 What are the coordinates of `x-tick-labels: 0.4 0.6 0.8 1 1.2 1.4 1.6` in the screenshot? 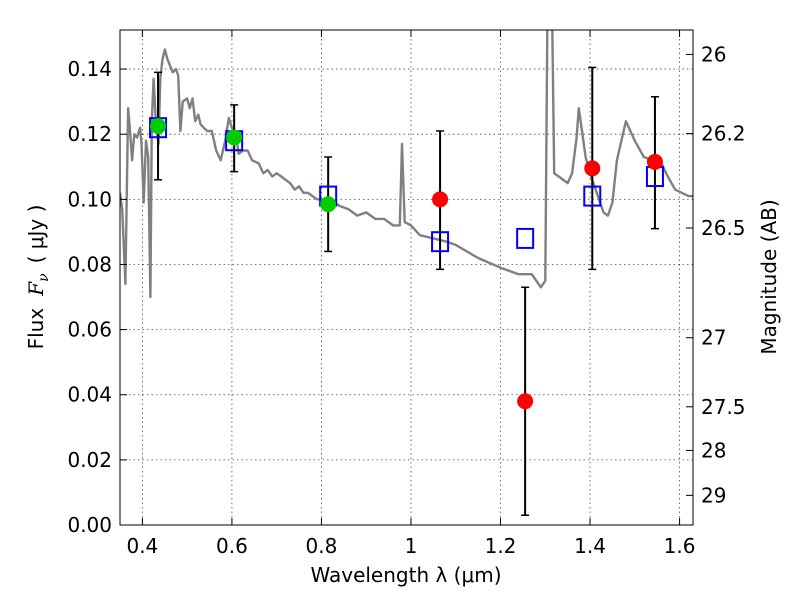 It's located at (410, 546).